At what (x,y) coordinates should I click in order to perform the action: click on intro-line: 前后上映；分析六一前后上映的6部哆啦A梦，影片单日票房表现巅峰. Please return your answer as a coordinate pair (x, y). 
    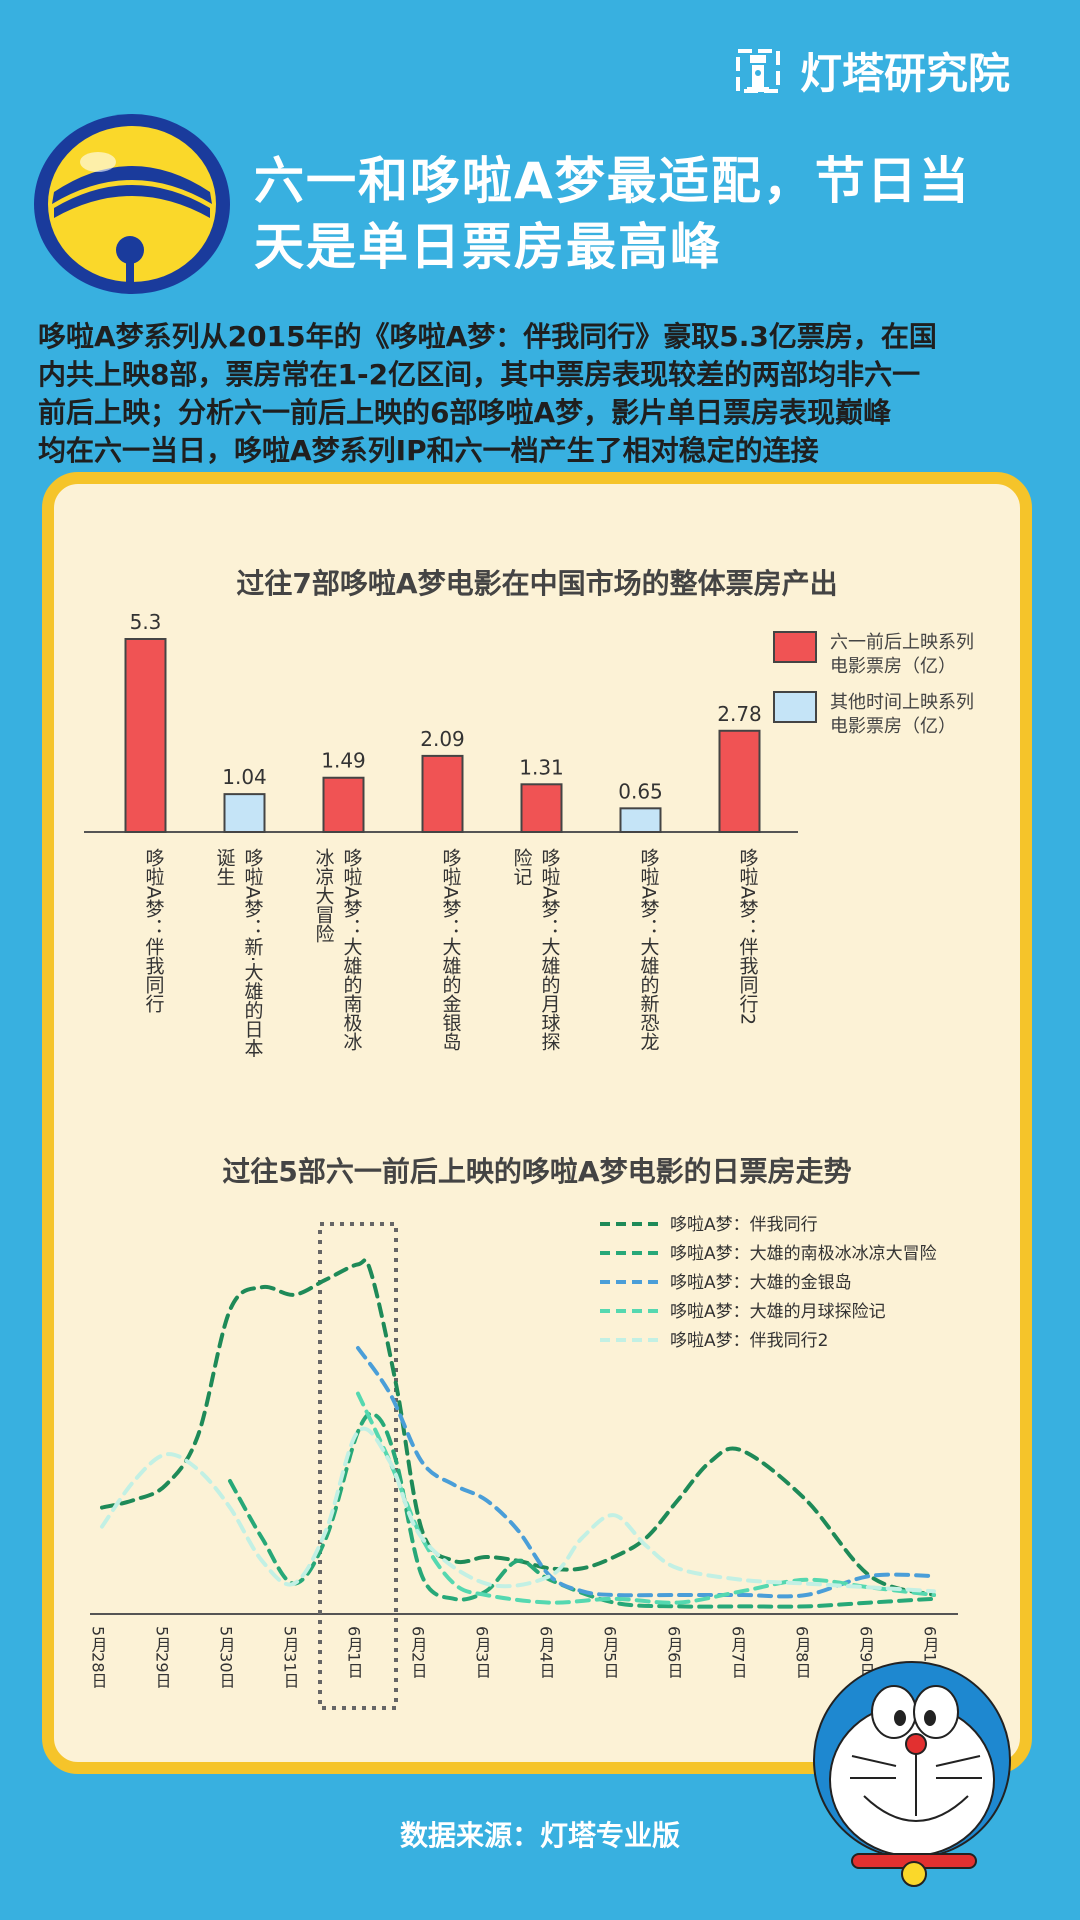
    Looking at the image, I should click on (465, 412).